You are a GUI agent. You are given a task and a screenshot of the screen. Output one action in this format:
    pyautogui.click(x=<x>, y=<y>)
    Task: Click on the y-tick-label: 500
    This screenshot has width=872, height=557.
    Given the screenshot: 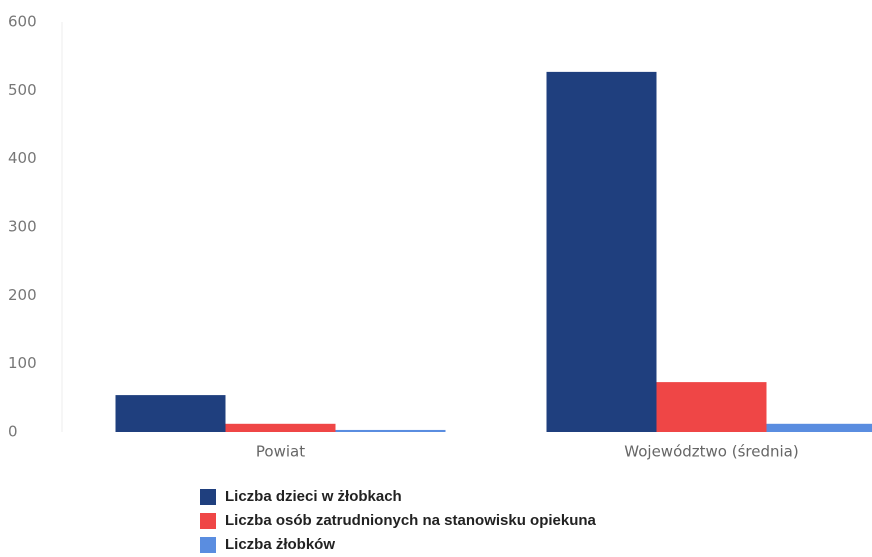 What is the action you would take?
    pyautogui.click(x=22, y=90)
    